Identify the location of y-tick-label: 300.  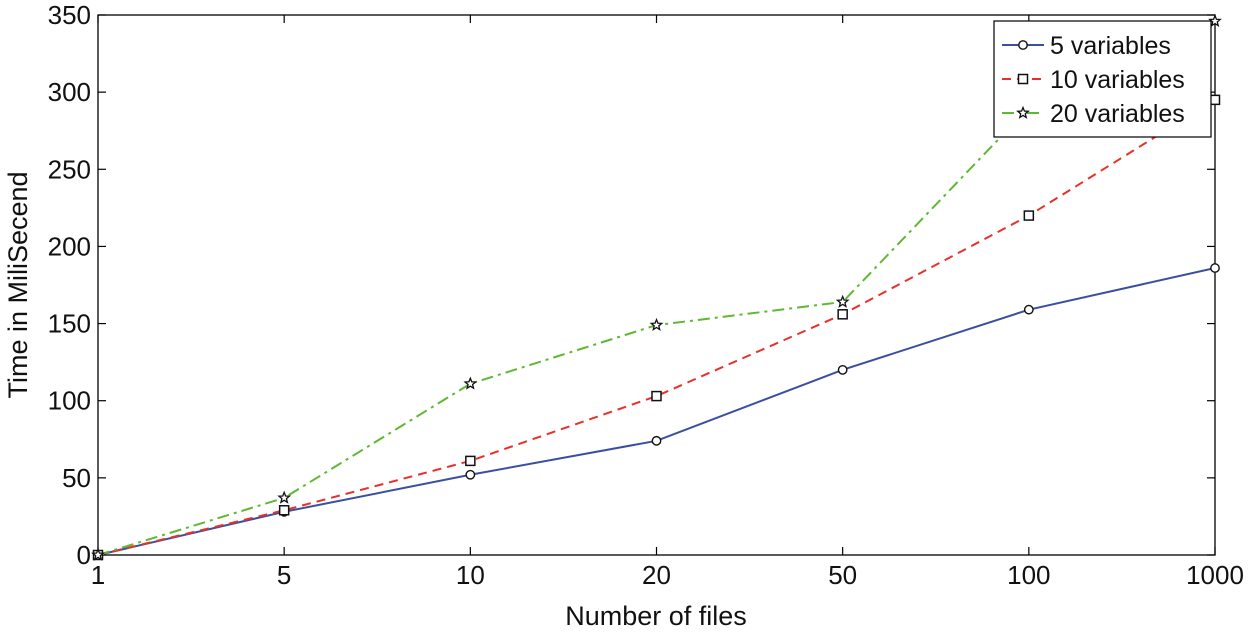
(69, 92).